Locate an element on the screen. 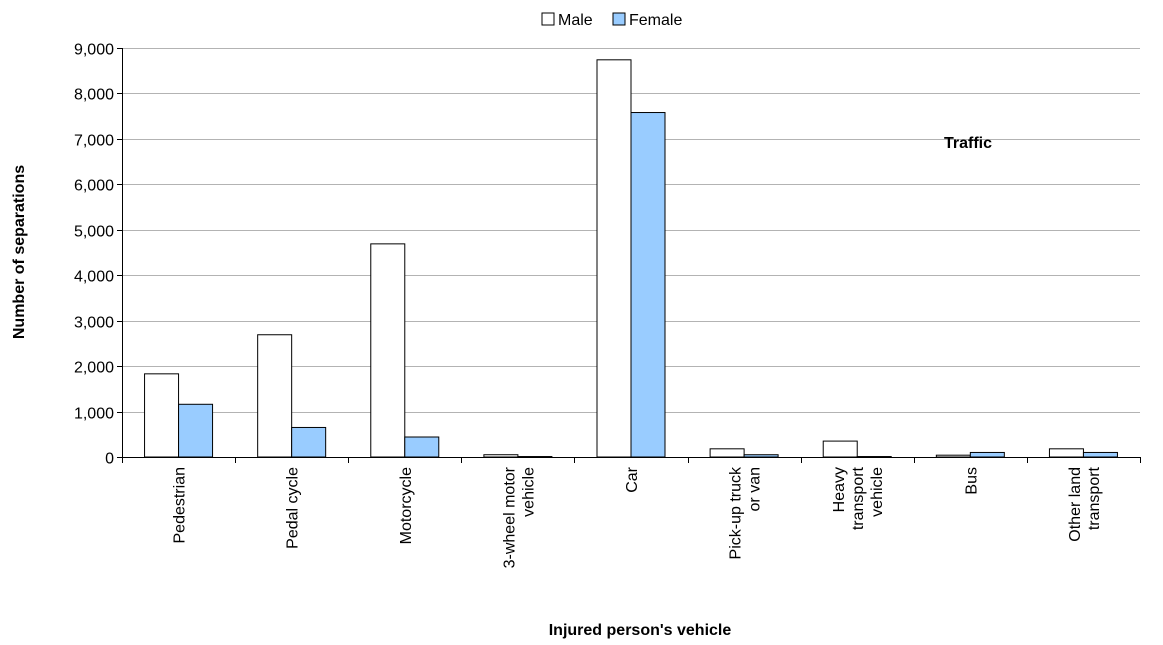 The width and height of the screenshot is (1163, 645). x-category-label: 3-wheel motor vehicle is located at coordinates (519, 517).